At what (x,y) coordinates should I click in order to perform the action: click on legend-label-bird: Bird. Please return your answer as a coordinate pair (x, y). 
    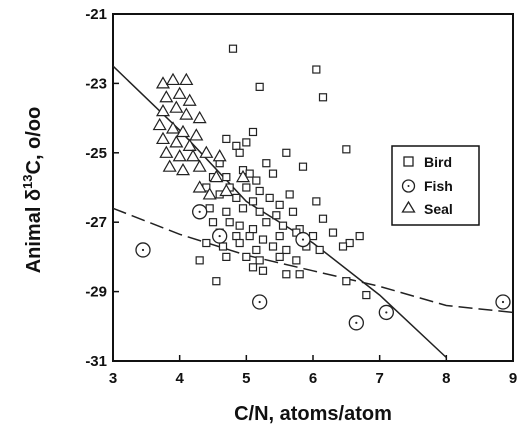
    Looking at the image, I should click on (438, 162).